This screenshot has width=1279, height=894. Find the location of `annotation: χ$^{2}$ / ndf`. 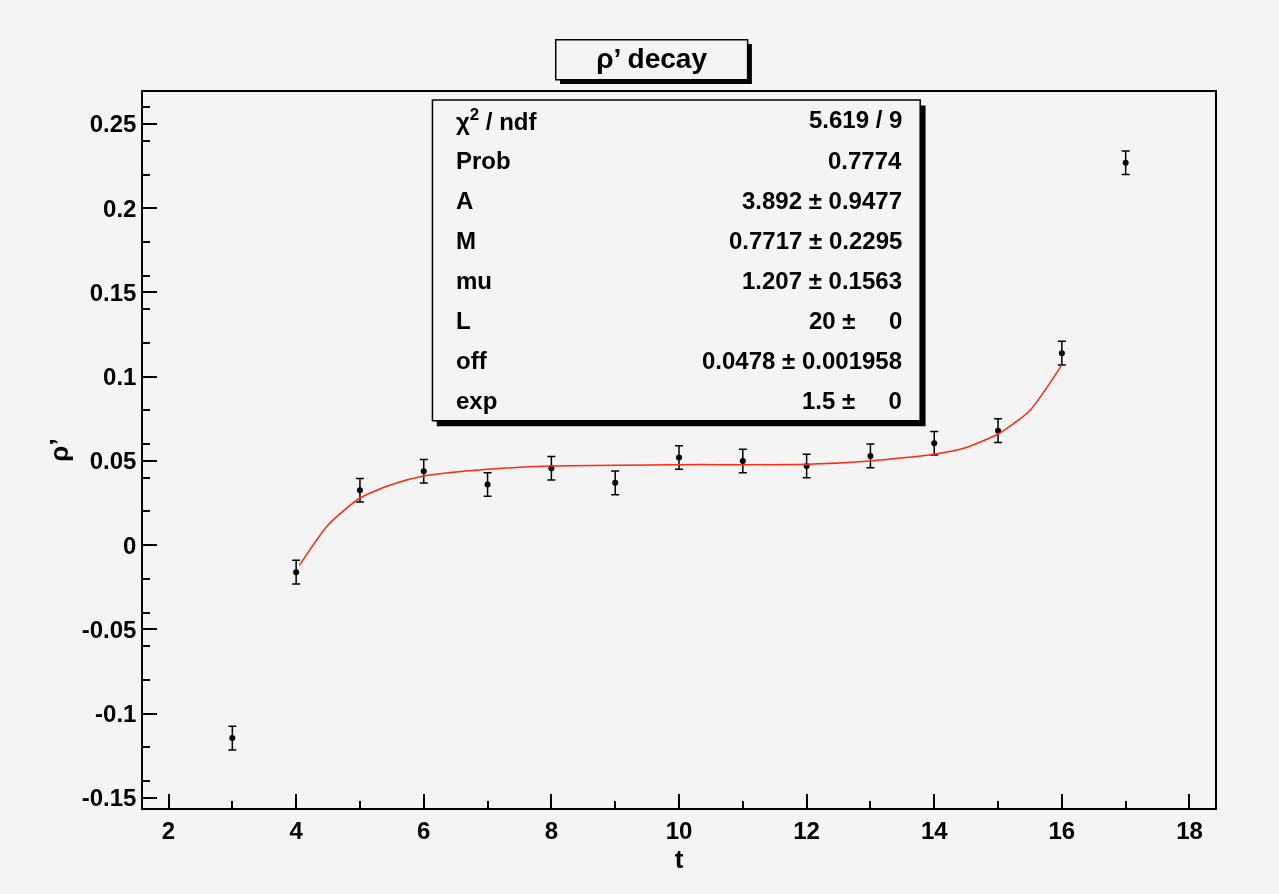

annotation: χ$^{2}$ / ndf is located at coordinates (497, 120).